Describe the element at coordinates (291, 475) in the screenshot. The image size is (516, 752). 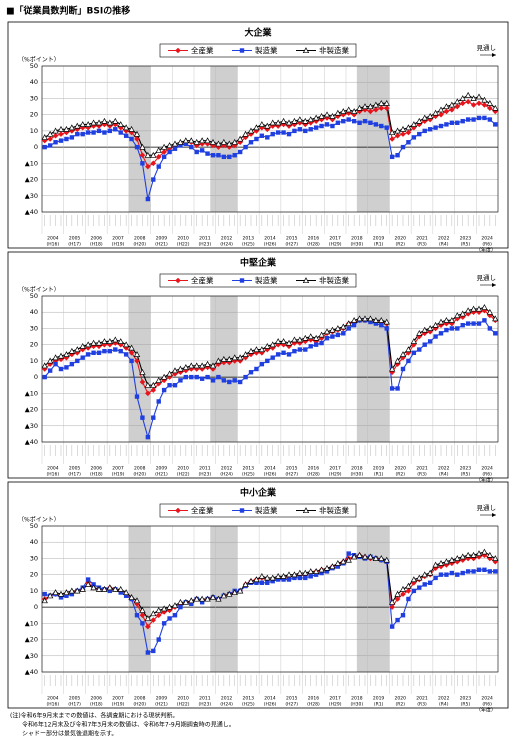
I see `era-label: (H27)` at that location.